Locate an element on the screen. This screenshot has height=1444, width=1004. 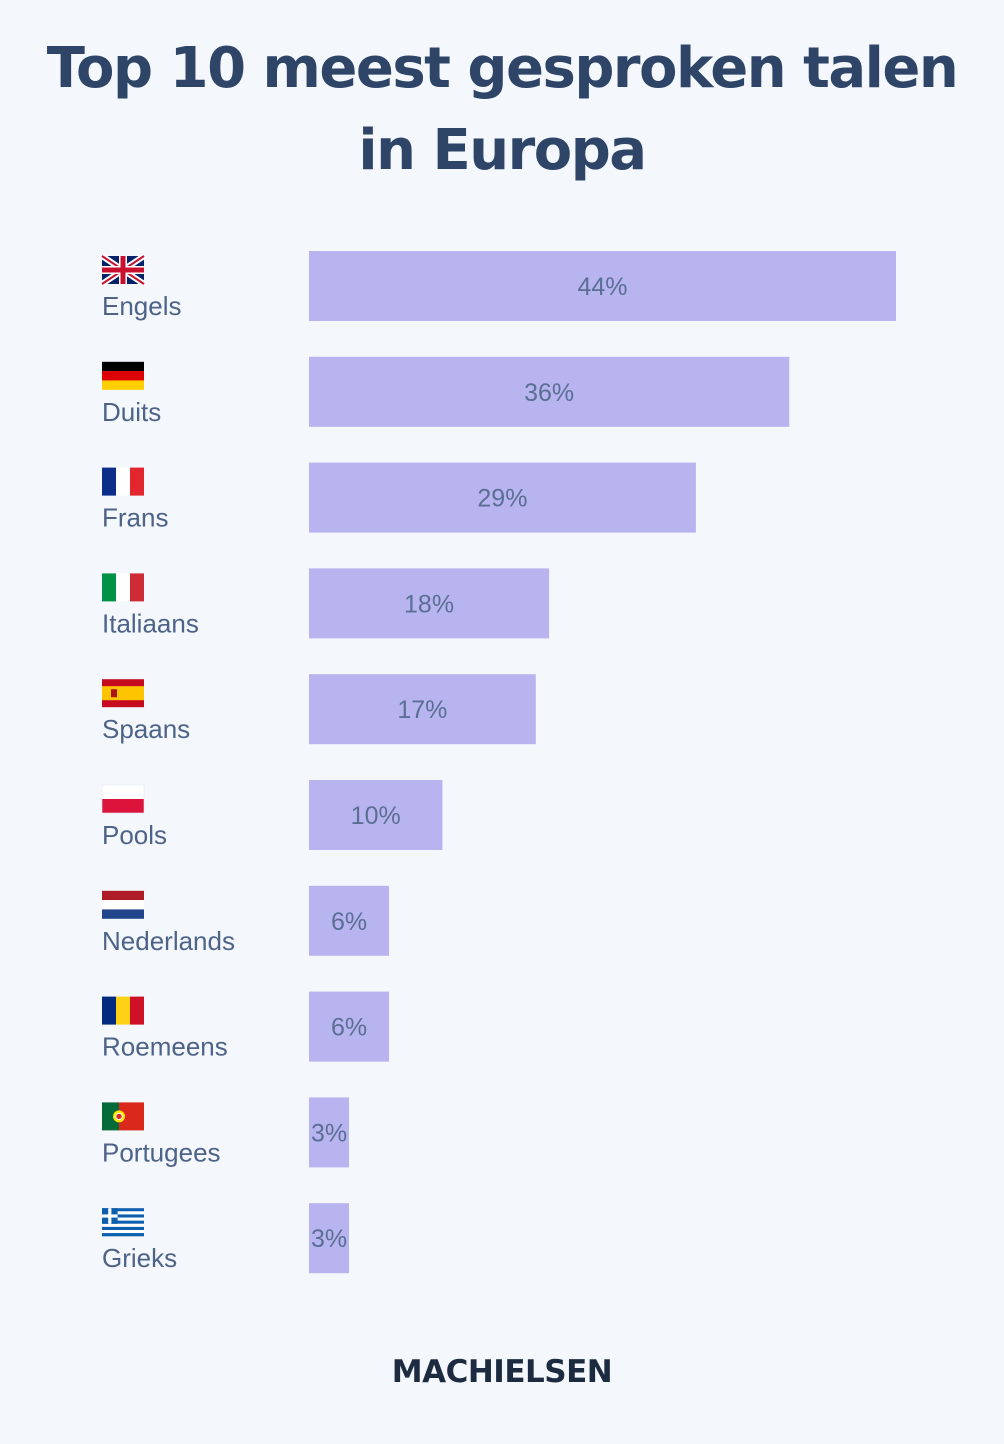
category-label: Portugees is located at coordinates (161, 1152).